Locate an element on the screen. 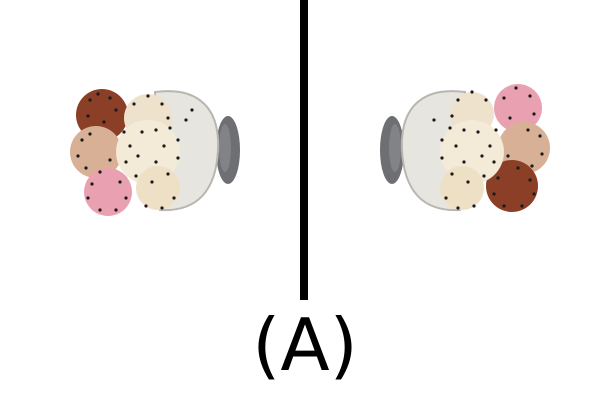  sundae-image-right is located at coordinates (460, 150).